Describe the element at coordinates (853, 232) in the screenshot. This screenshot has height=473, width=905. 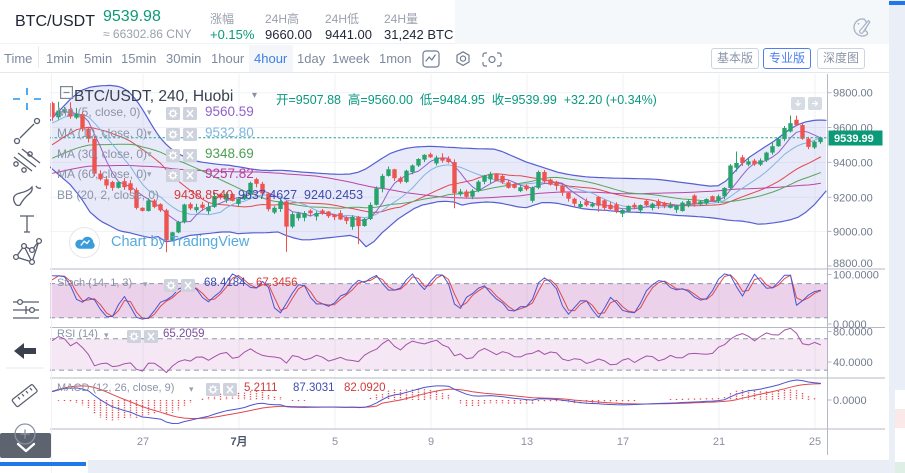
I see `svg-text: 9000.00` at that location.